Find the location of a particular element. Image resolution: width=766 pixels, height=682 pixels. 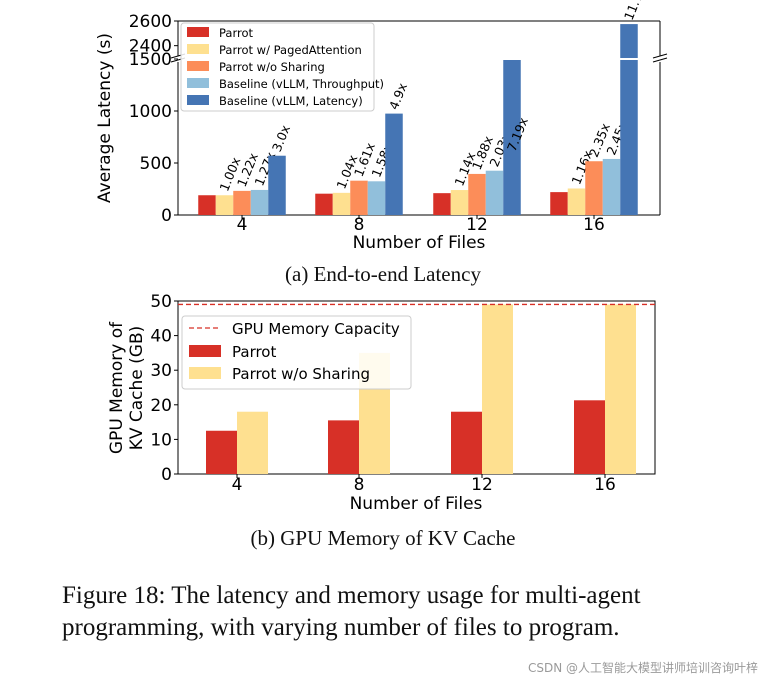

bar-baseline-vllm-latency--upper is located at coordinates (629, 41).